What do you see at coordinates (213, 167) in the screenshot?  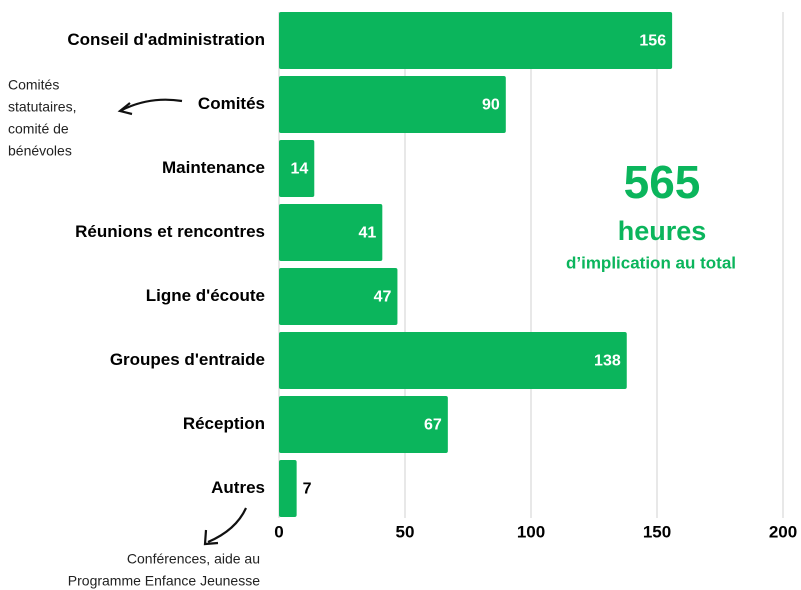 I see `y-tick-label: Maintenance` at bounding box center [213, 167].